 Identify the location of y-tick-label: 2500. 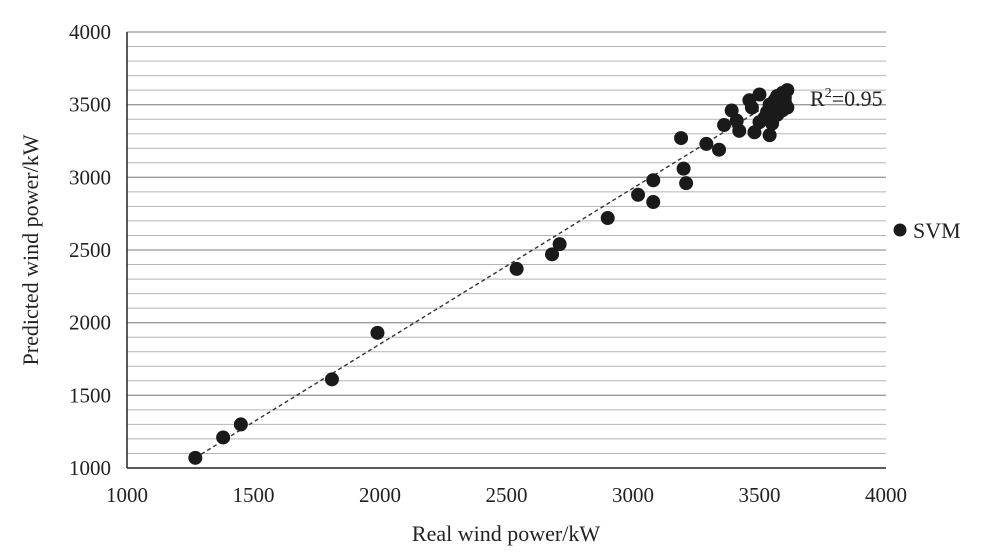
(90, 250).